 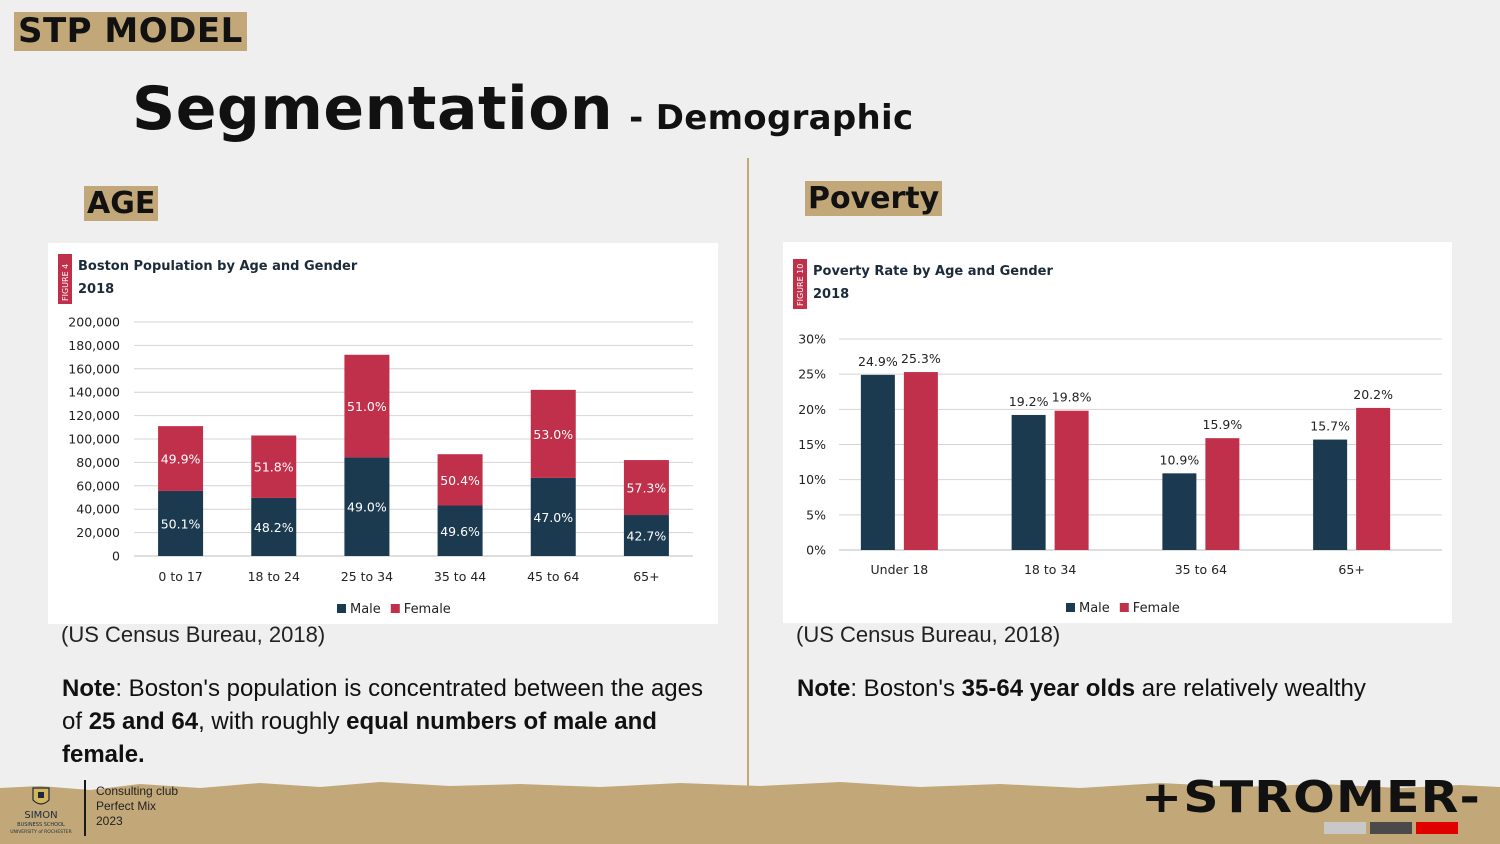 I want to click on x-tick-label: 18 to 24, so click(x=274, y=576).